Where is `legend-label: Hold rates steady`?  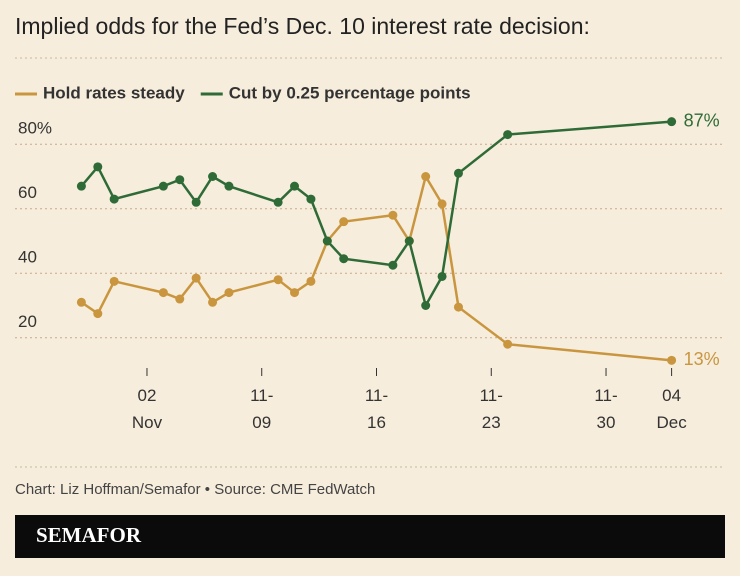 legend-label: Hold rates steady is located at coordinates (114, 92).